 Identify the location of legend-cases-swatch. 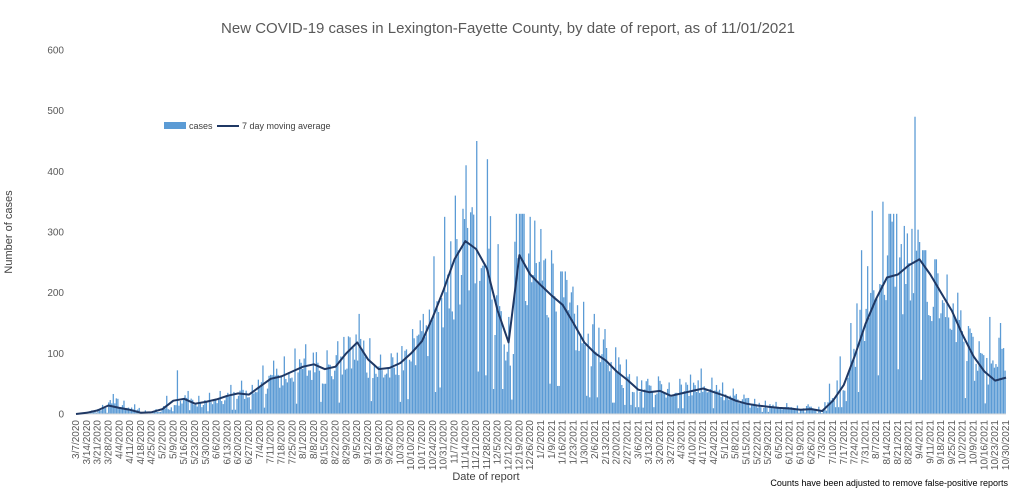
(175, 125).